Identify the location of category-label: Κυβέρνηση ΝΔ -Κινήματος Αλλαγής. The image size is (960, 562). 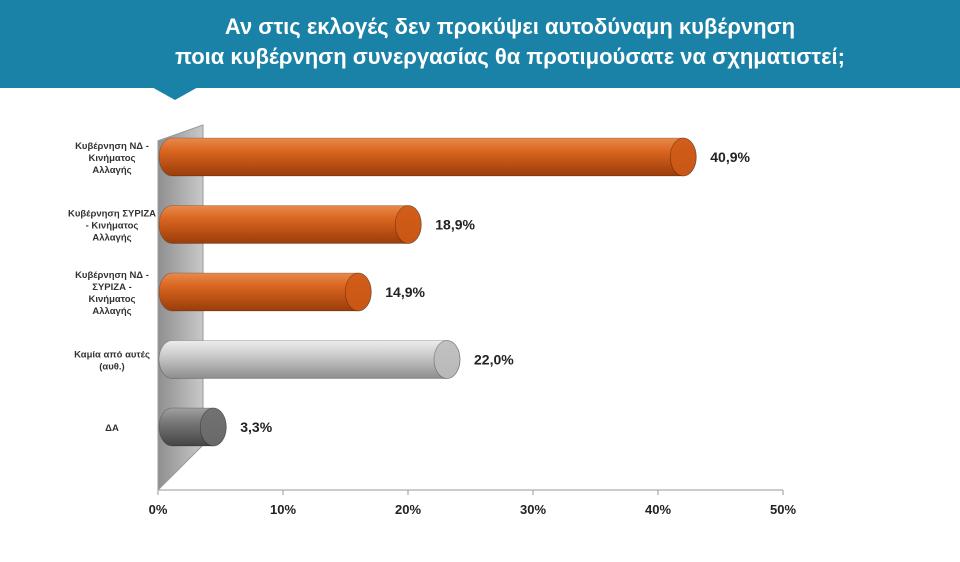
(112, 158).